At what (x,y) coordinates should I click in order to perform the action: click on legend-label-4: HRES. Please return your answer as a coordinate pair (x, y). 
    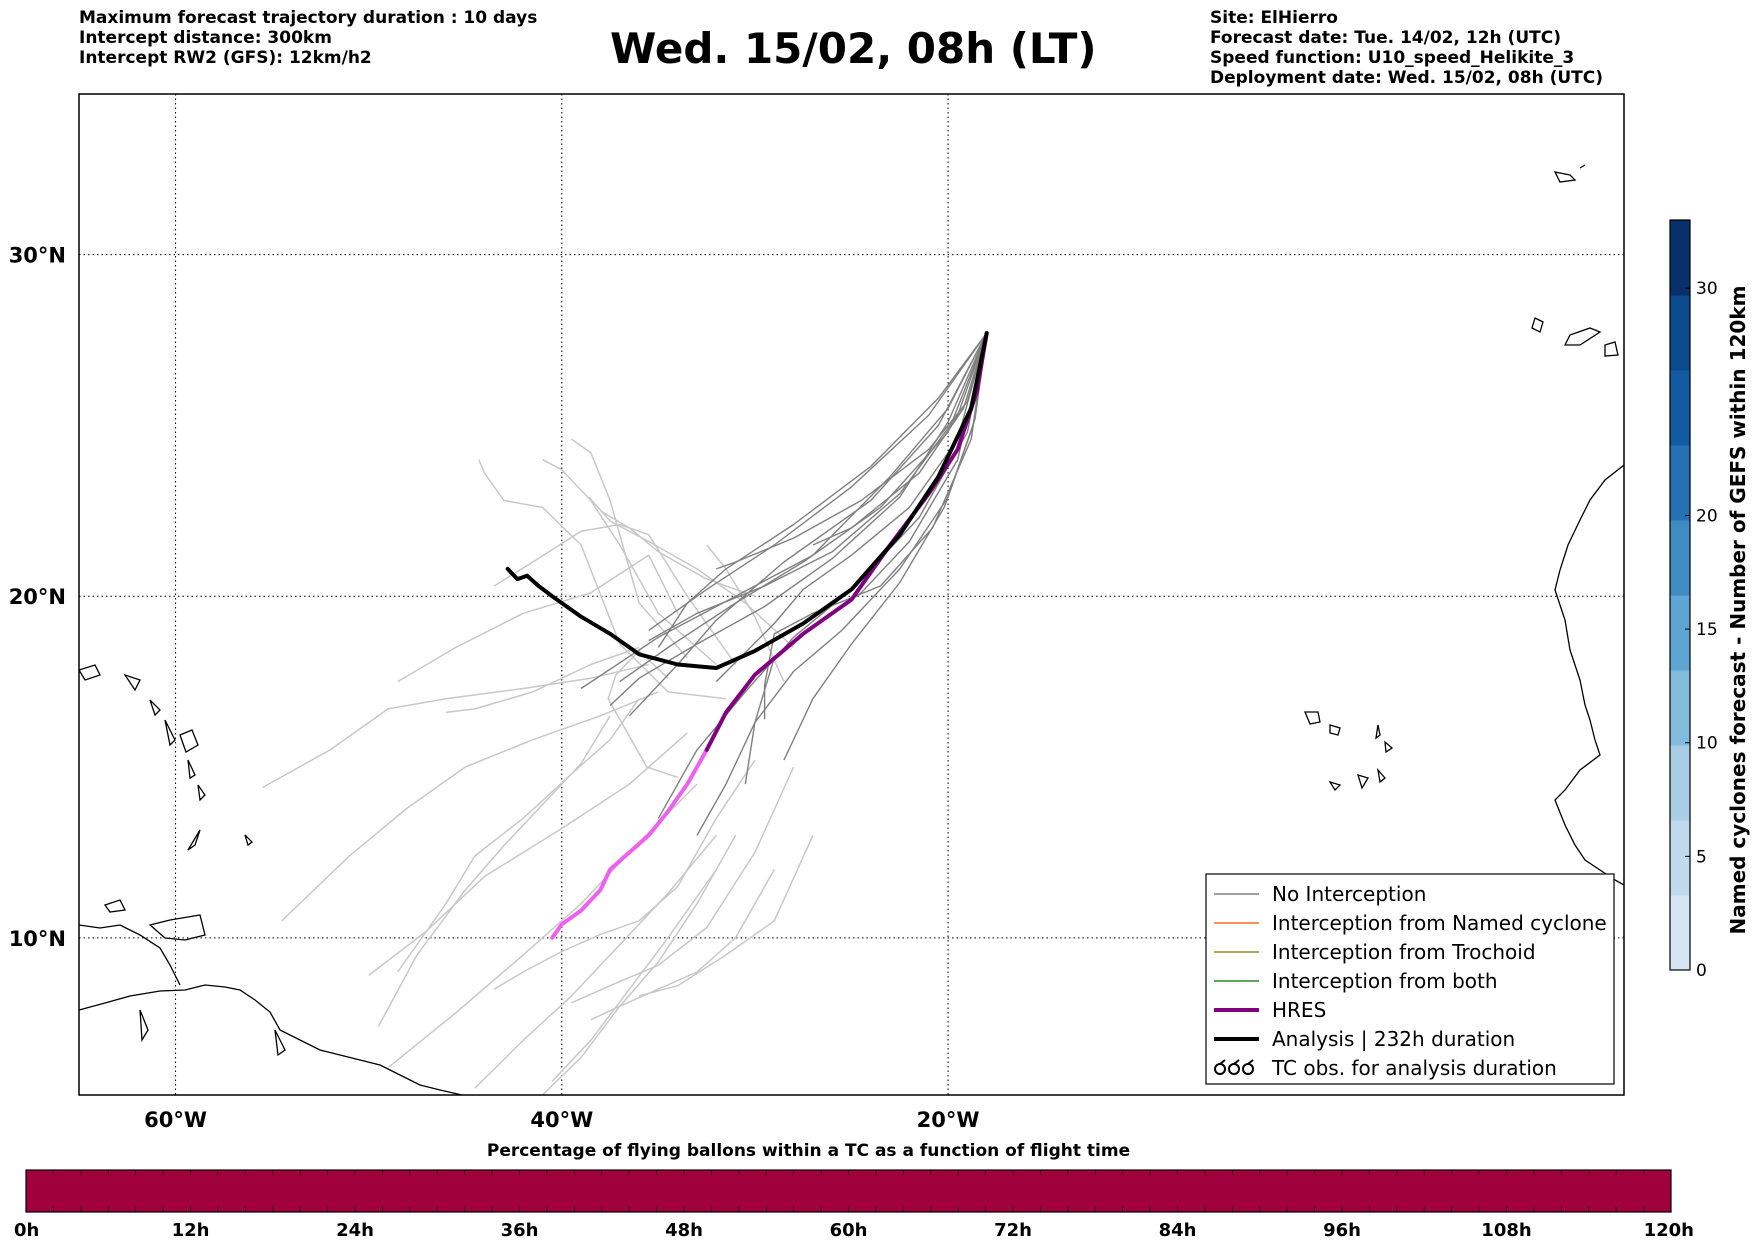
    Looking at the image, I should click on (1299, 1010).